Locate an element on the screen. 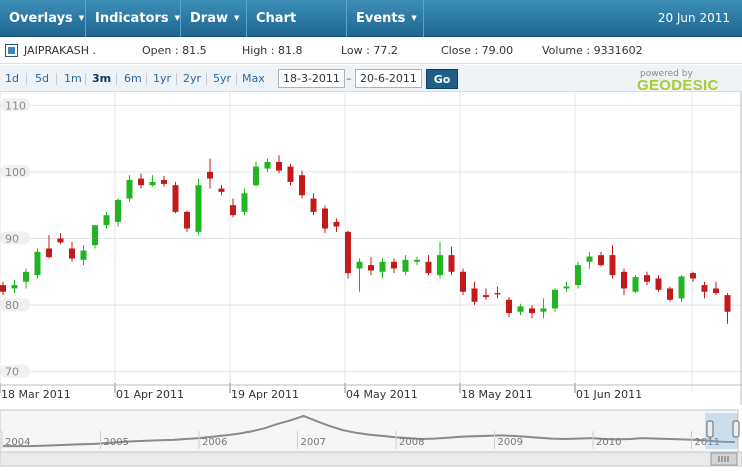  navigator-scrollbar-track is located at coordinates (371, 459).